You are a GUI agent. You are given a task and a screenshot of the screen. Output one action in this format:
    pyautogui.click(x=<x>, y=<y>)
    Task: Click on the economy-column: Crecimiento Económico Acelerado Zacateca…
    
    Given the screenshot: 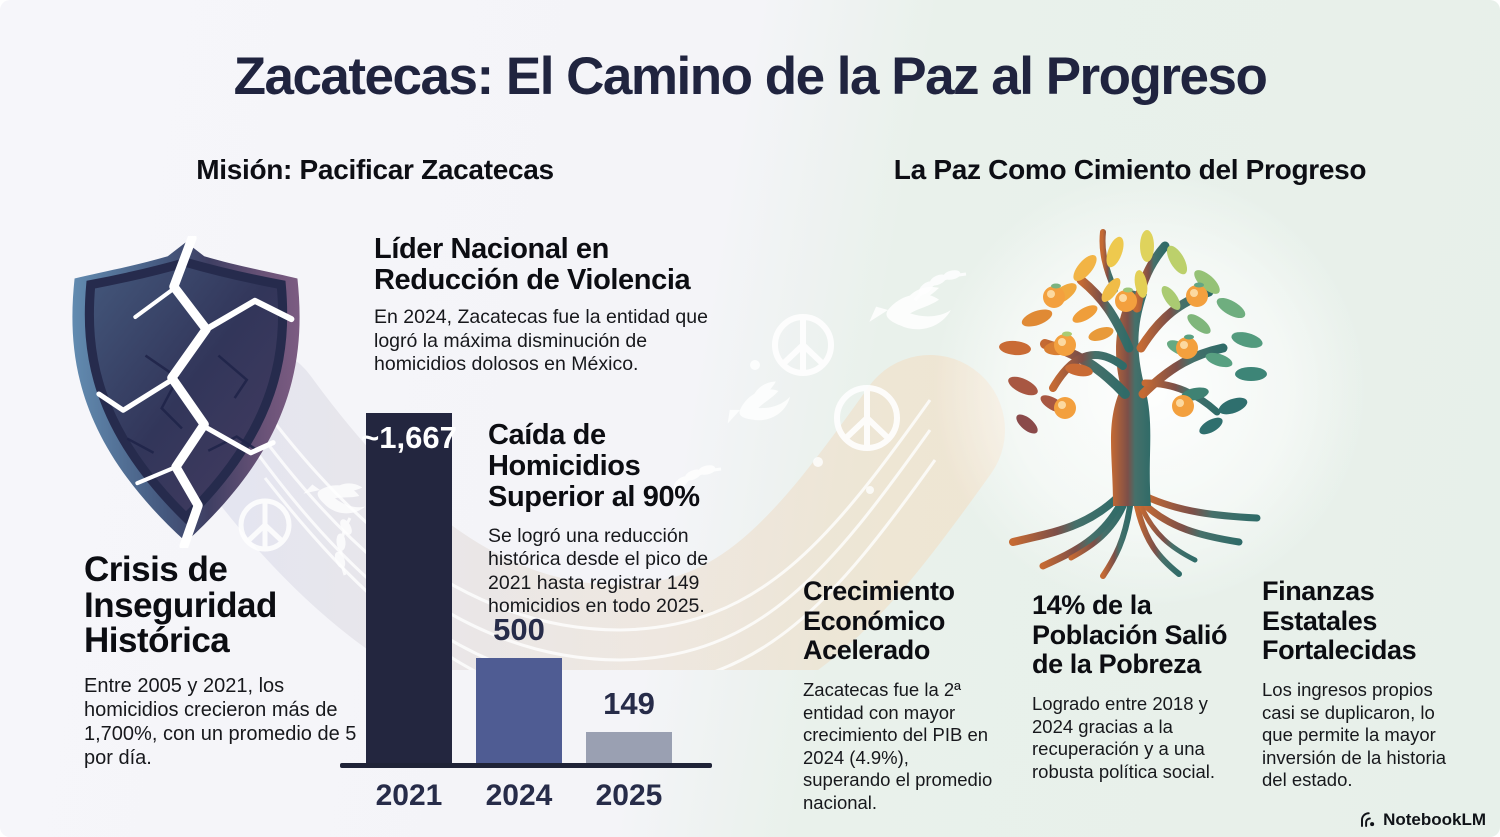 What is the action you would take?
    pyautogui.click(x=902, y=695)
    